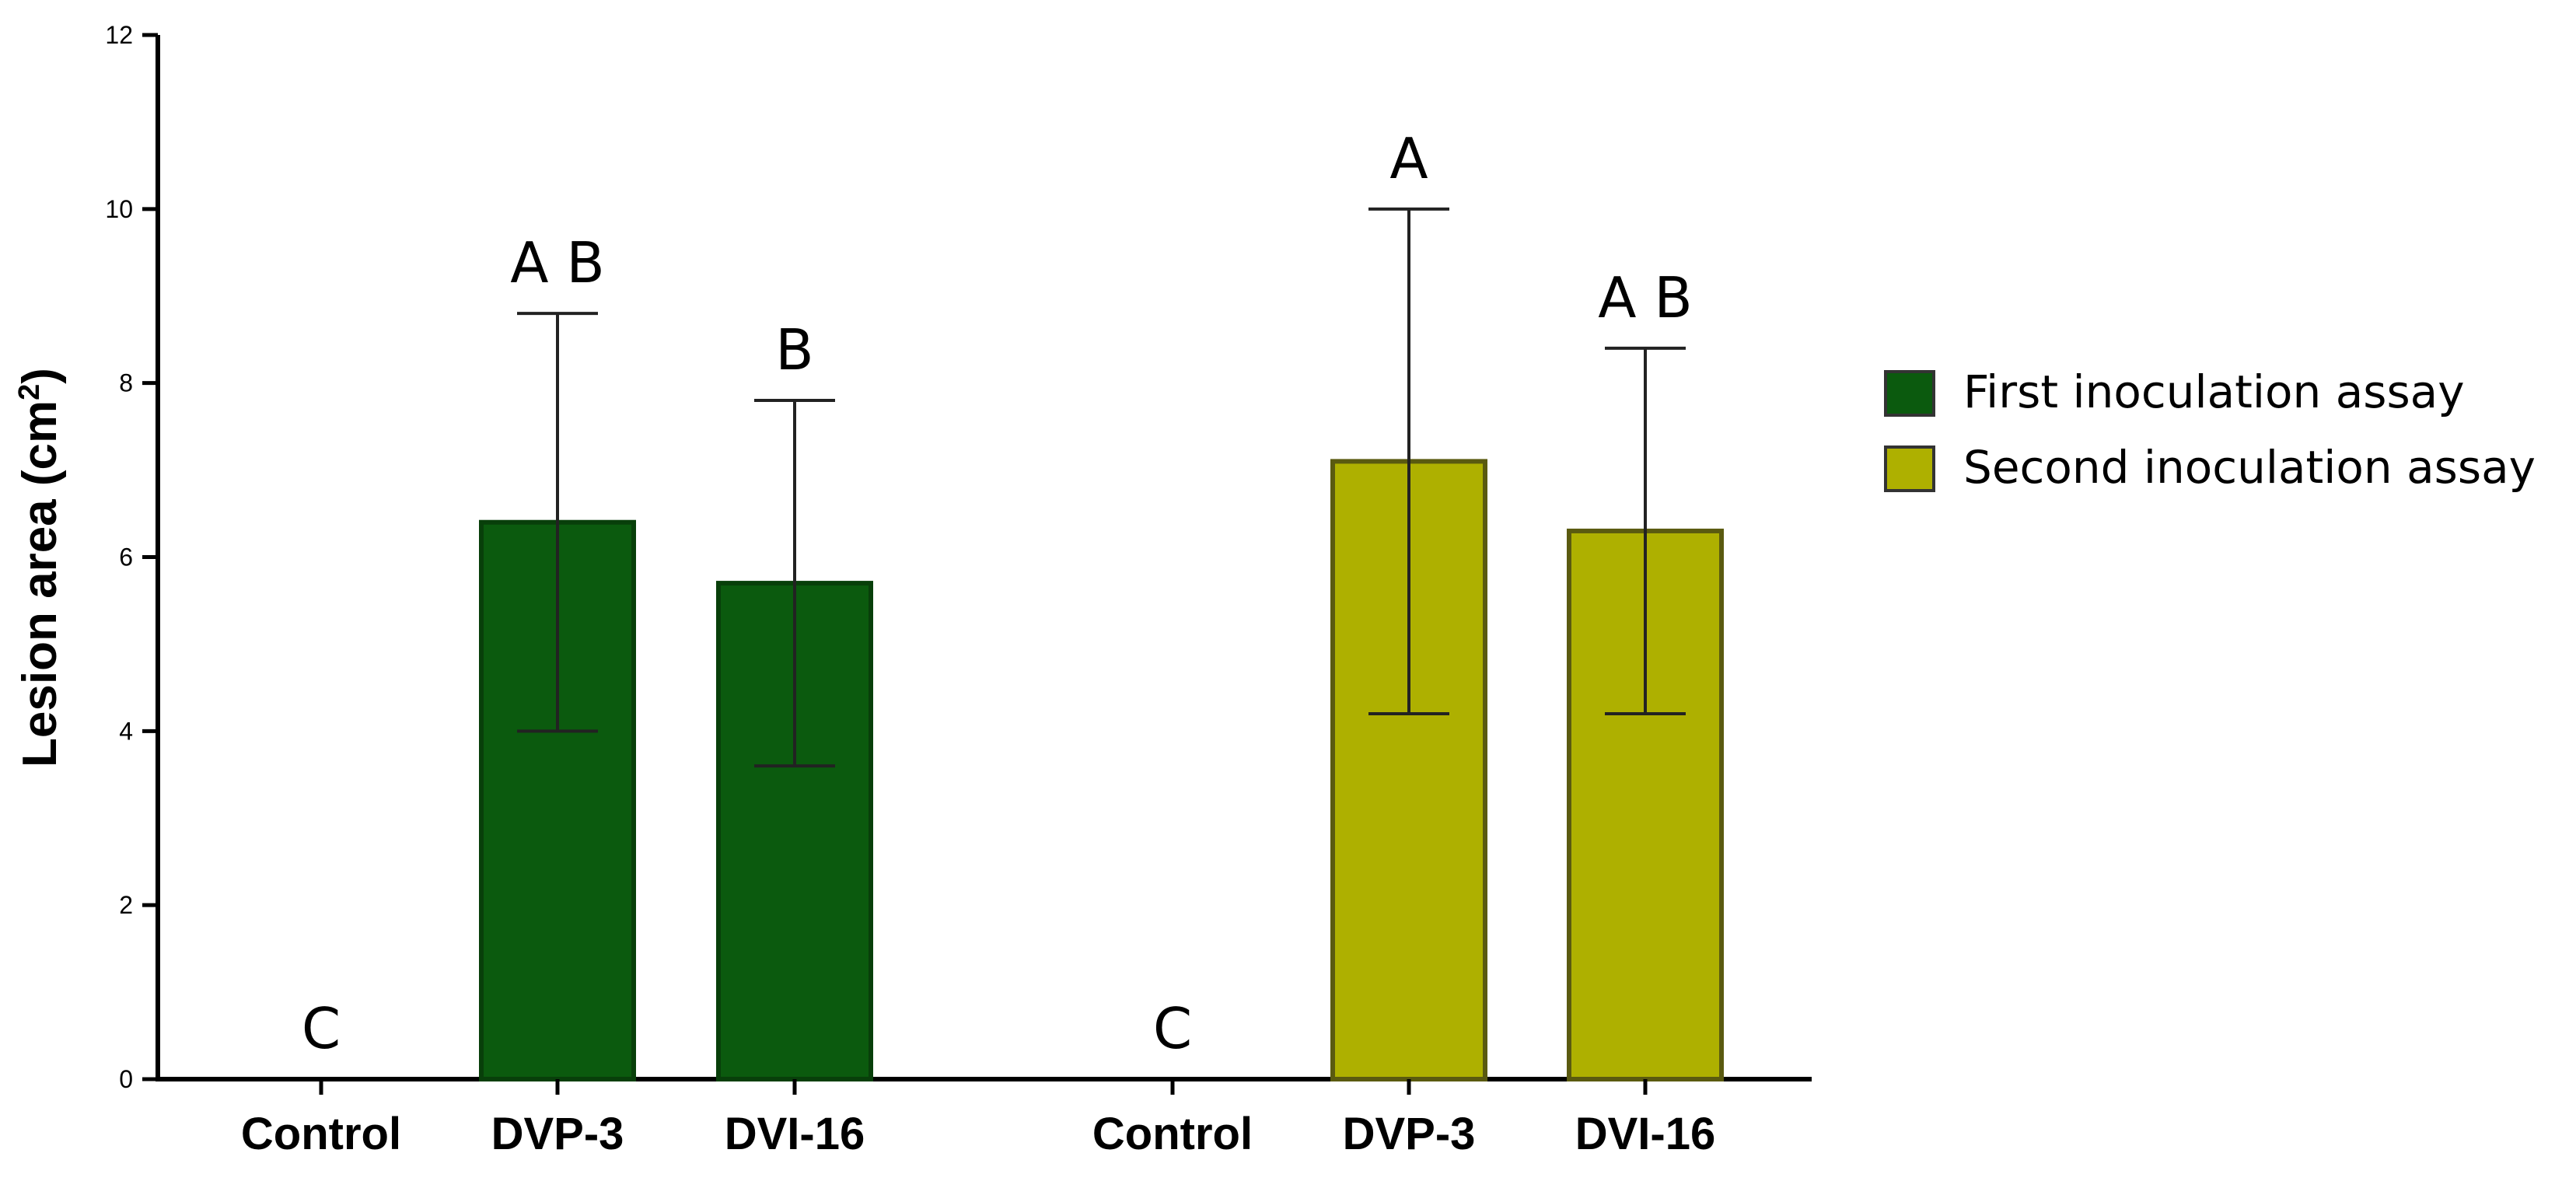 The image size is (2576, 1188). What do you see at coordinates (126, 731) in the screenshot?
I see `y-tick-label: 4` at bounding box center [126, 731].